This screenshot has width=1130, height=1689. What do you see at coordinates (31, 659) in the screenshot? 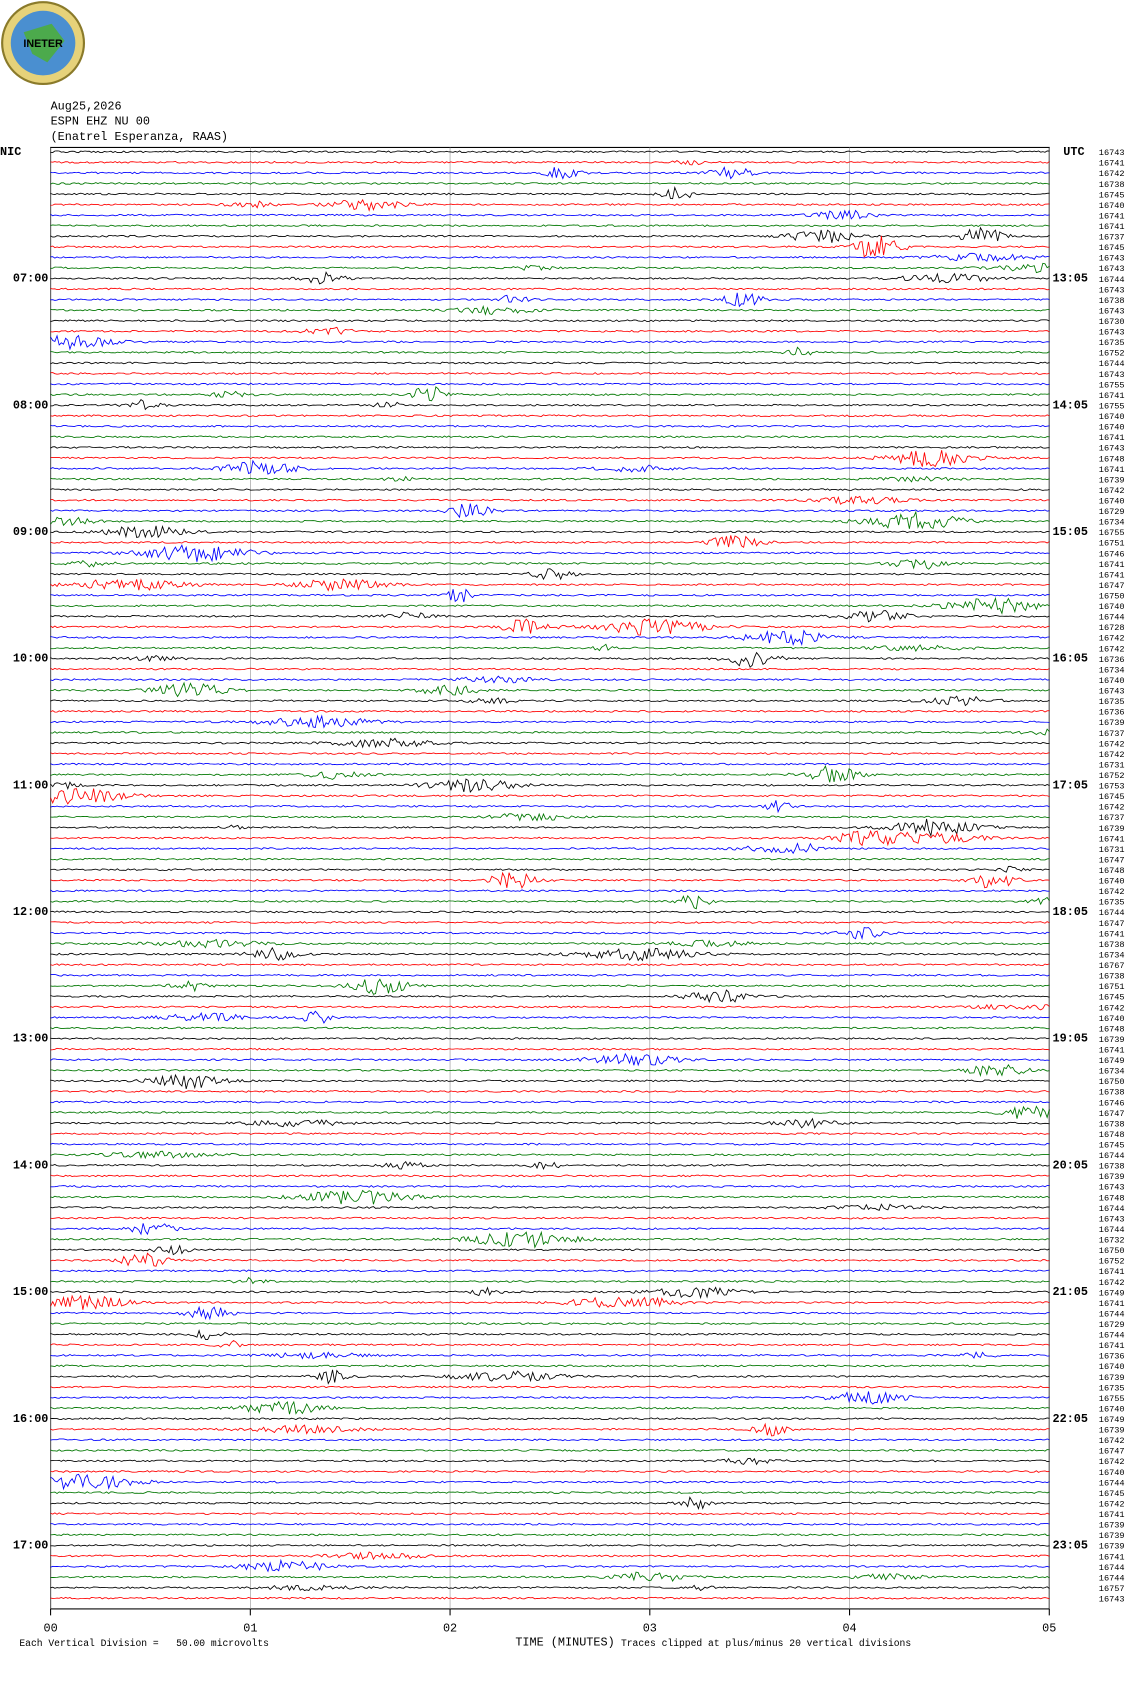
I see `left-time: 10:00` at bounding box center [31, 659].